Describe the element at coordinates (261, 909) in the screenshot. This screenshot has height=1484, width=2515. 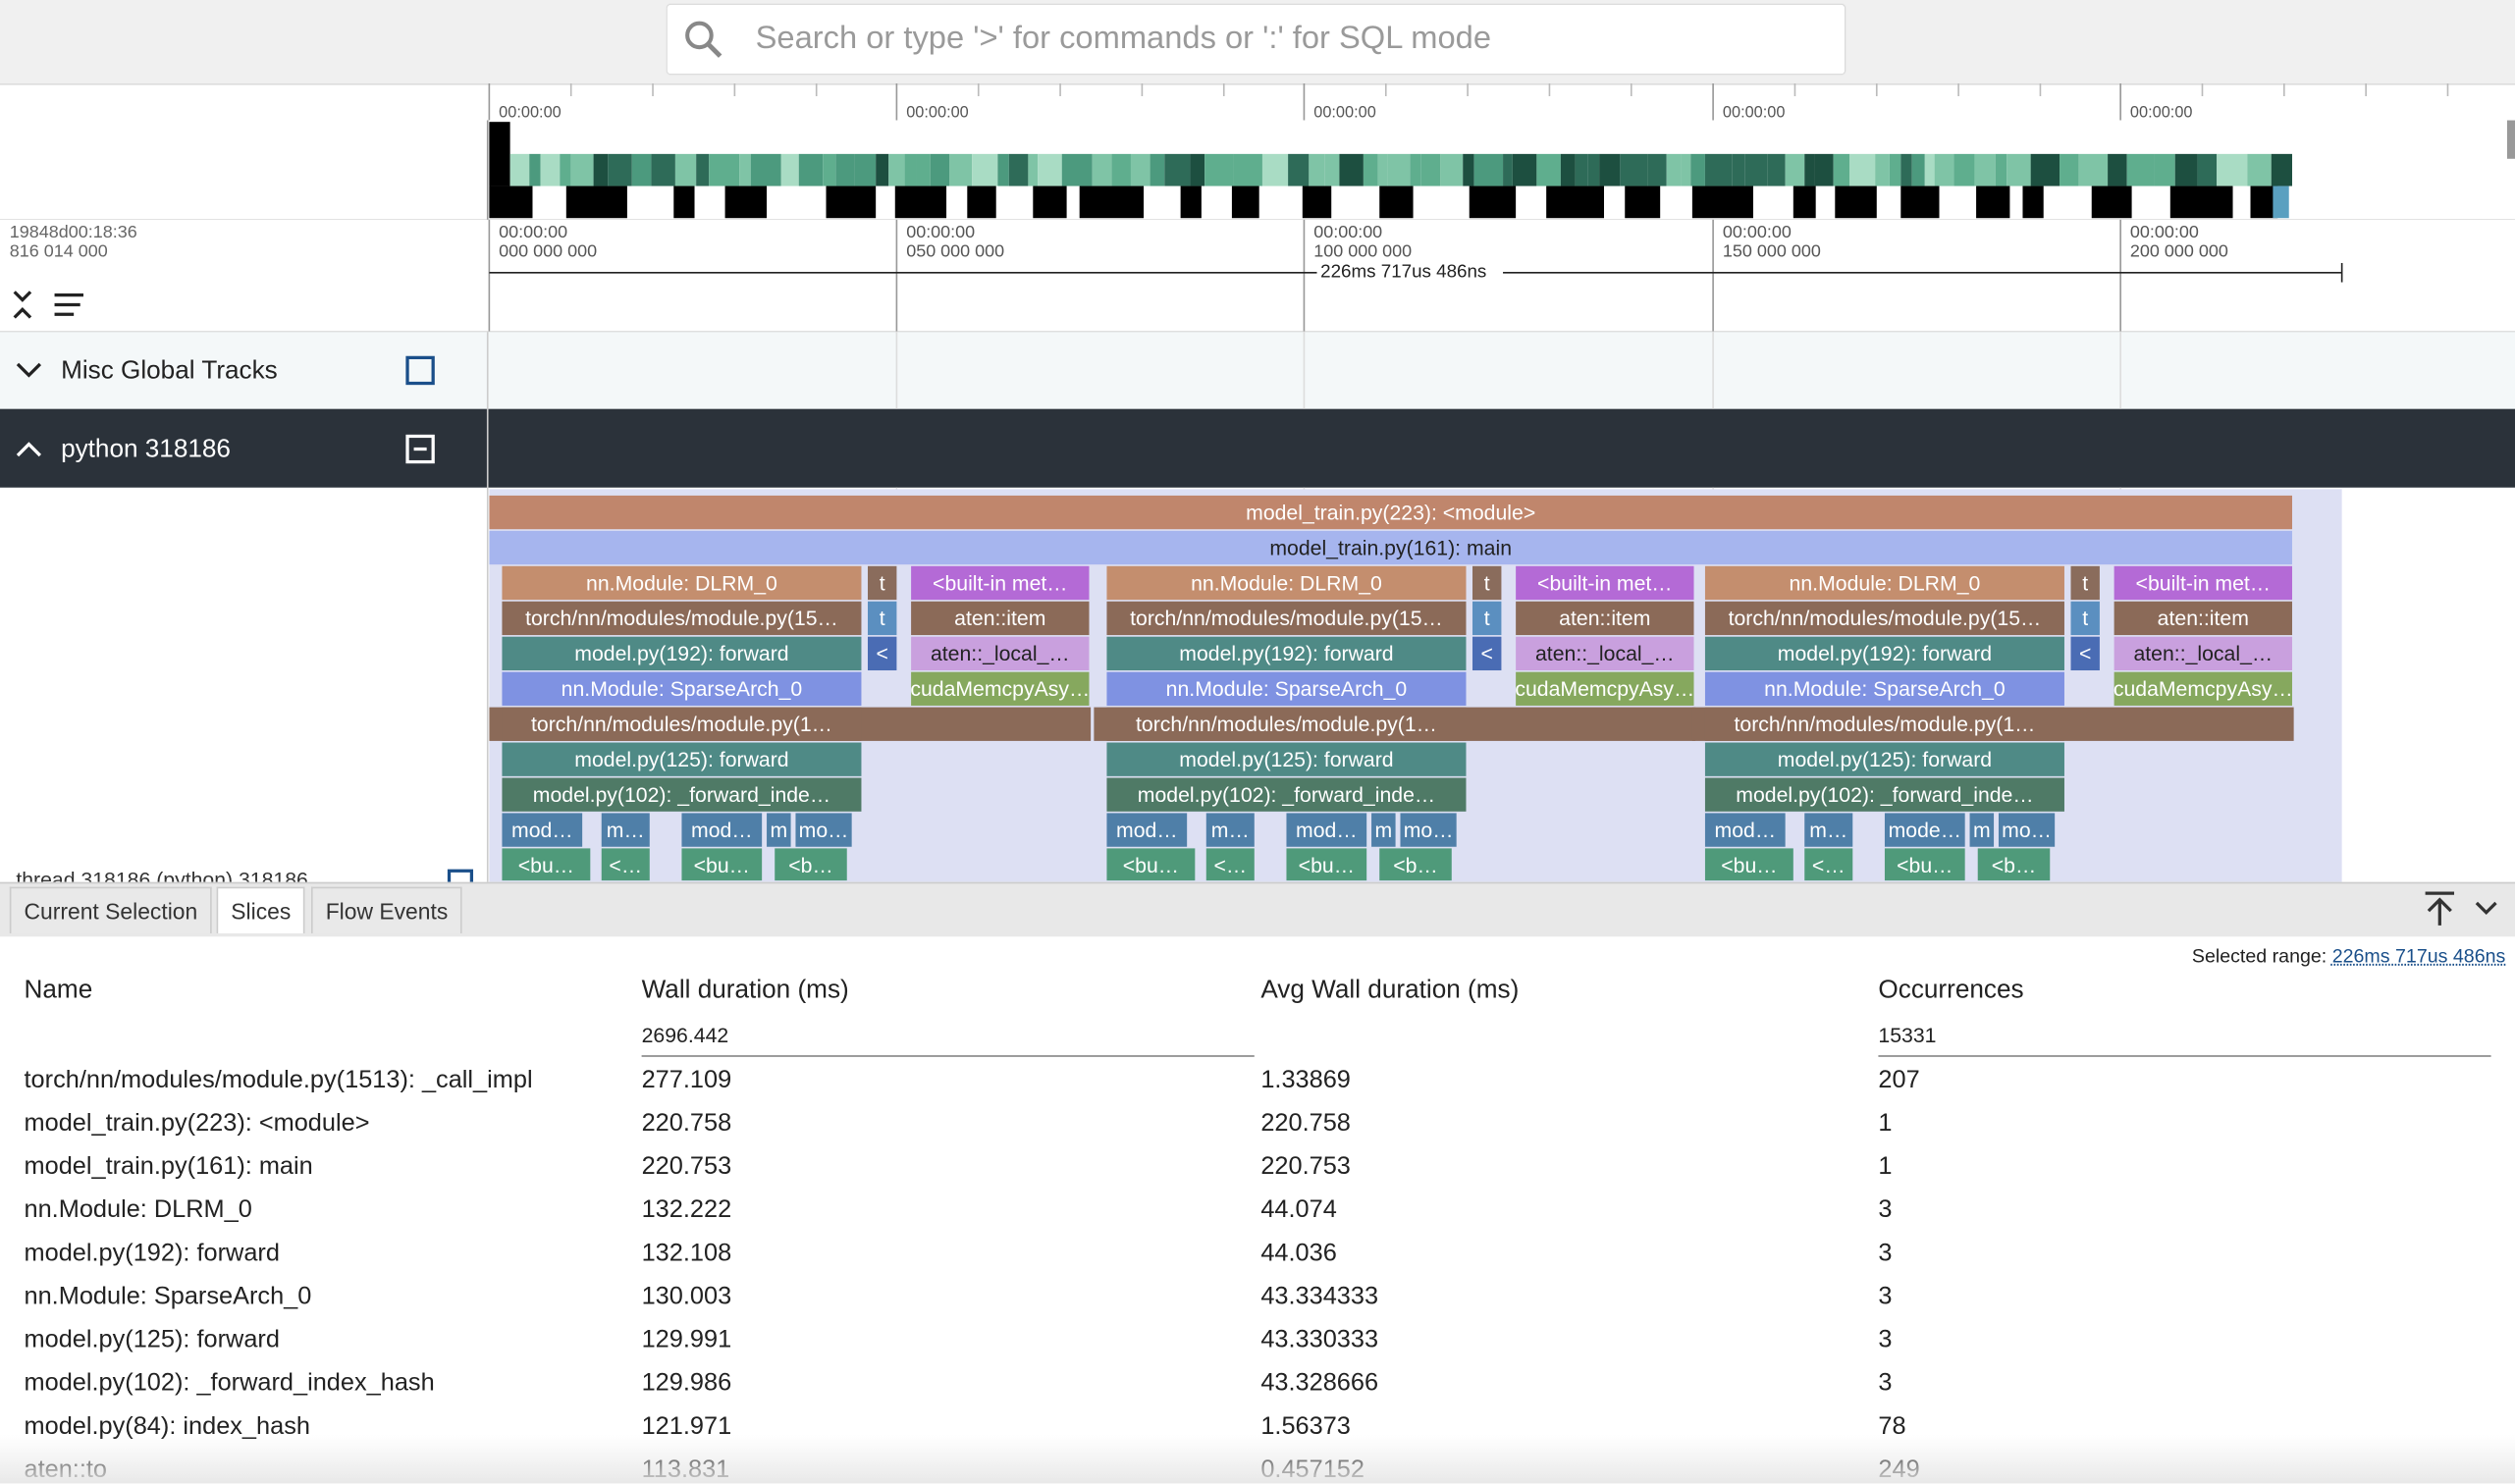
I see `tab: Slices` at that location.